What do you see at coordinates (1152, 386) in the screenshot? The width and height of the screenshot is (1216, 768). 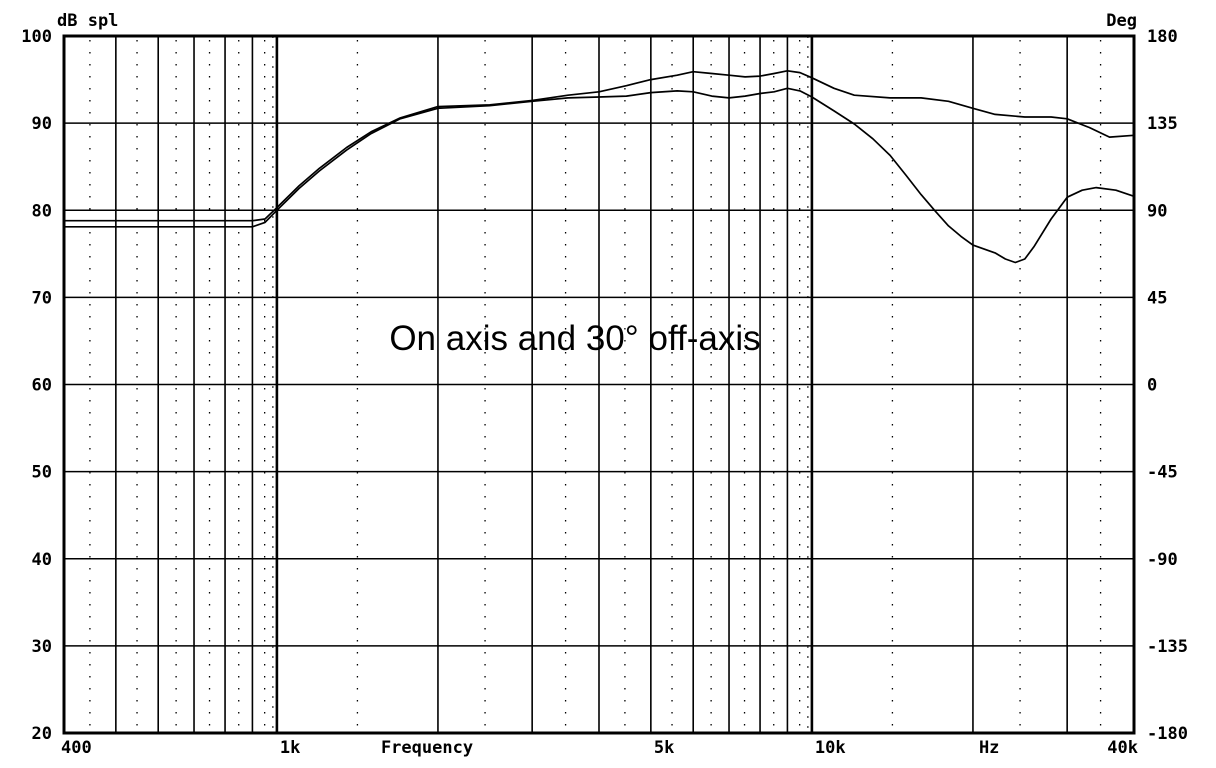 I see `y-right-tick-label: 0` at bounding box center [1152, 386].